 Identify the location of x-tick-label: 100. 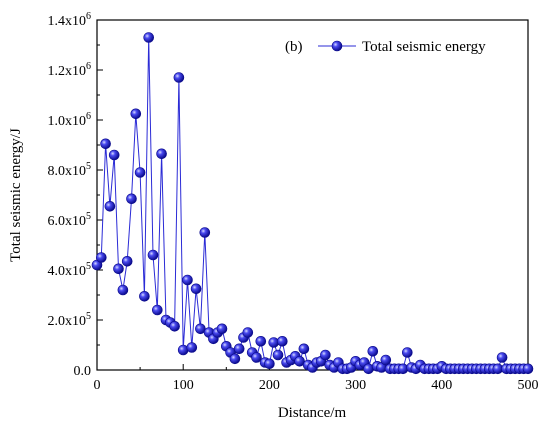
(183, 385).